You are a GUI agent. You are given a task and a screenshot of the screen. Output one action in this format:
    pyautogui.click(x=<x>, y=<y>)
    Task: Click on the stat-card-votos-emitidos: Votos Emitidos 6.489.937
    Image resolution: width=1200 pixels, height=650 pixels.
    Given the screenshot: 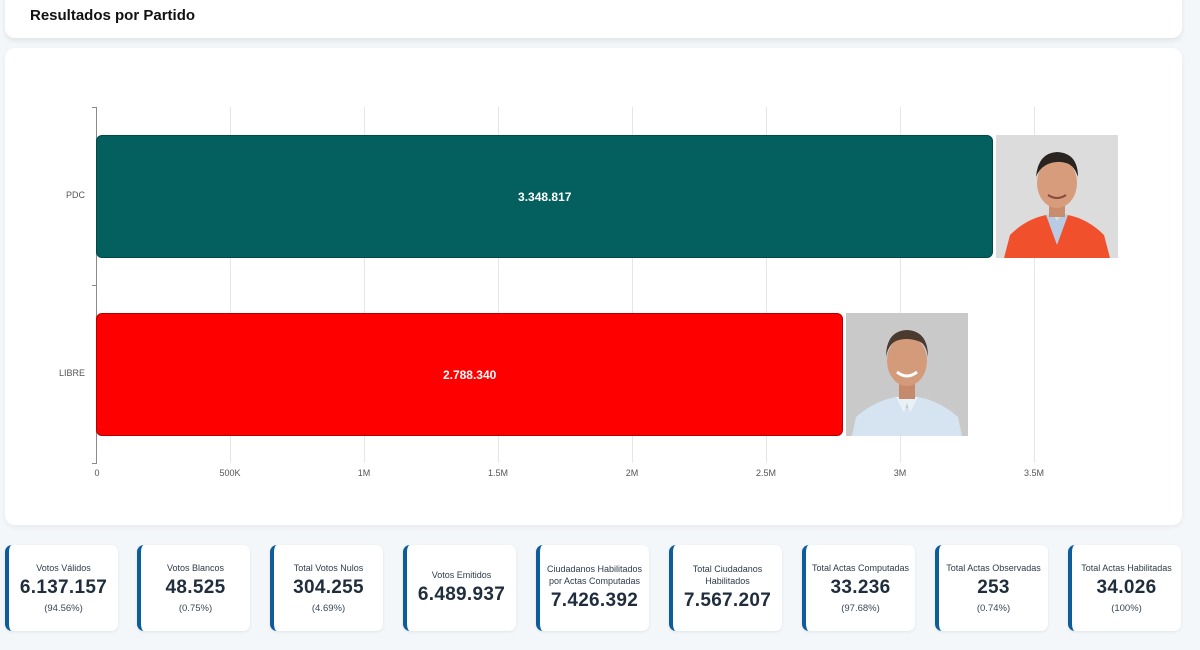 What is the action you would take?
    pyautogui.click(x=459, y=588)
    